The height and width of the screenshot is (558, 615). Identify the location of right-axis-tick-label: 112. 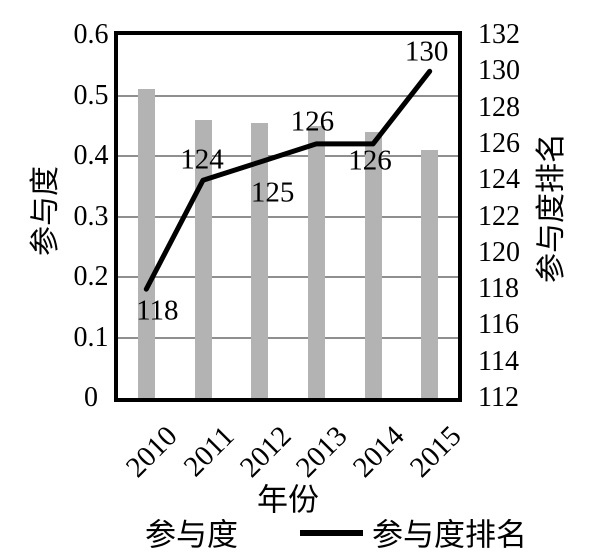
(498, 397).